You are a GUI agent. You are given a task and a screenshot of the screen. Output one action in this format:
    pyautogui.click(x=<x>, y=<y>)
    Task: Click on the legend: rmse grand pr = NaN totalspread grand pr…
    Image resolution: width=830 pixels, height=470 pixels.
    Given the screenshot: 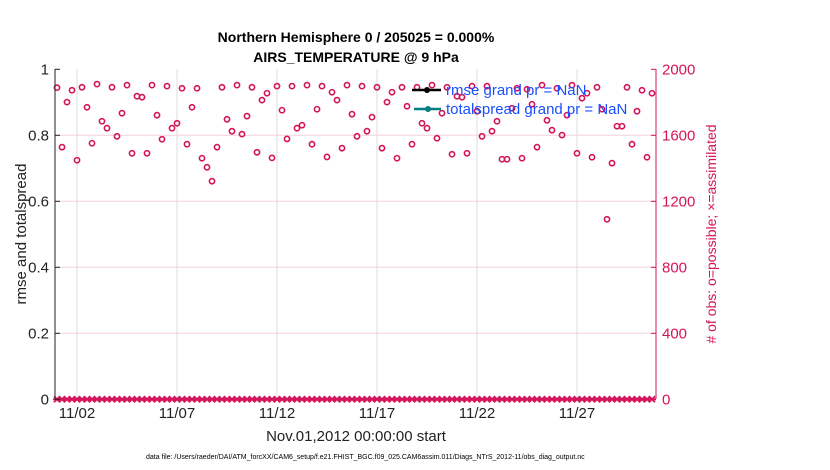 What is the action you would take?
    pyautogui.click(x=519, y=100)
    